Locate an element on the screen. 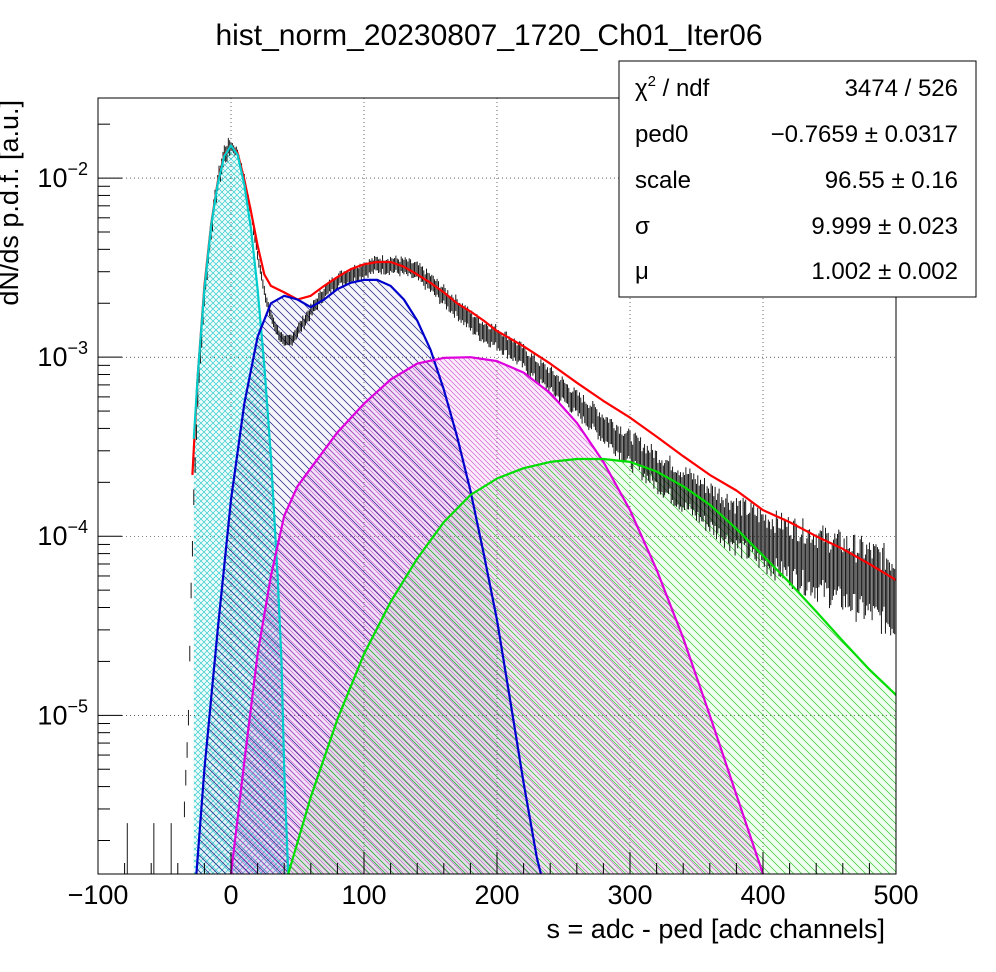 Image resolution: width=996 pixels, height=972 pixels. x-tick-label: −100 is located at coordinates (98, 895).